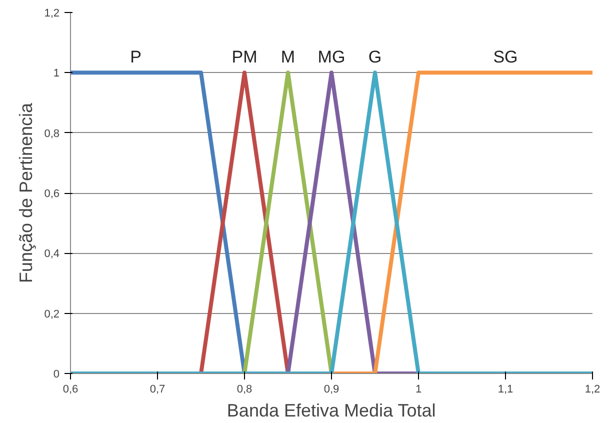 Image resolution: width=612 pixels, height=423 pixels. What do you see at coordinates (418, 390) in the screenshot?
I see `x-tick-label: 1` at bounding box center [418, 390].